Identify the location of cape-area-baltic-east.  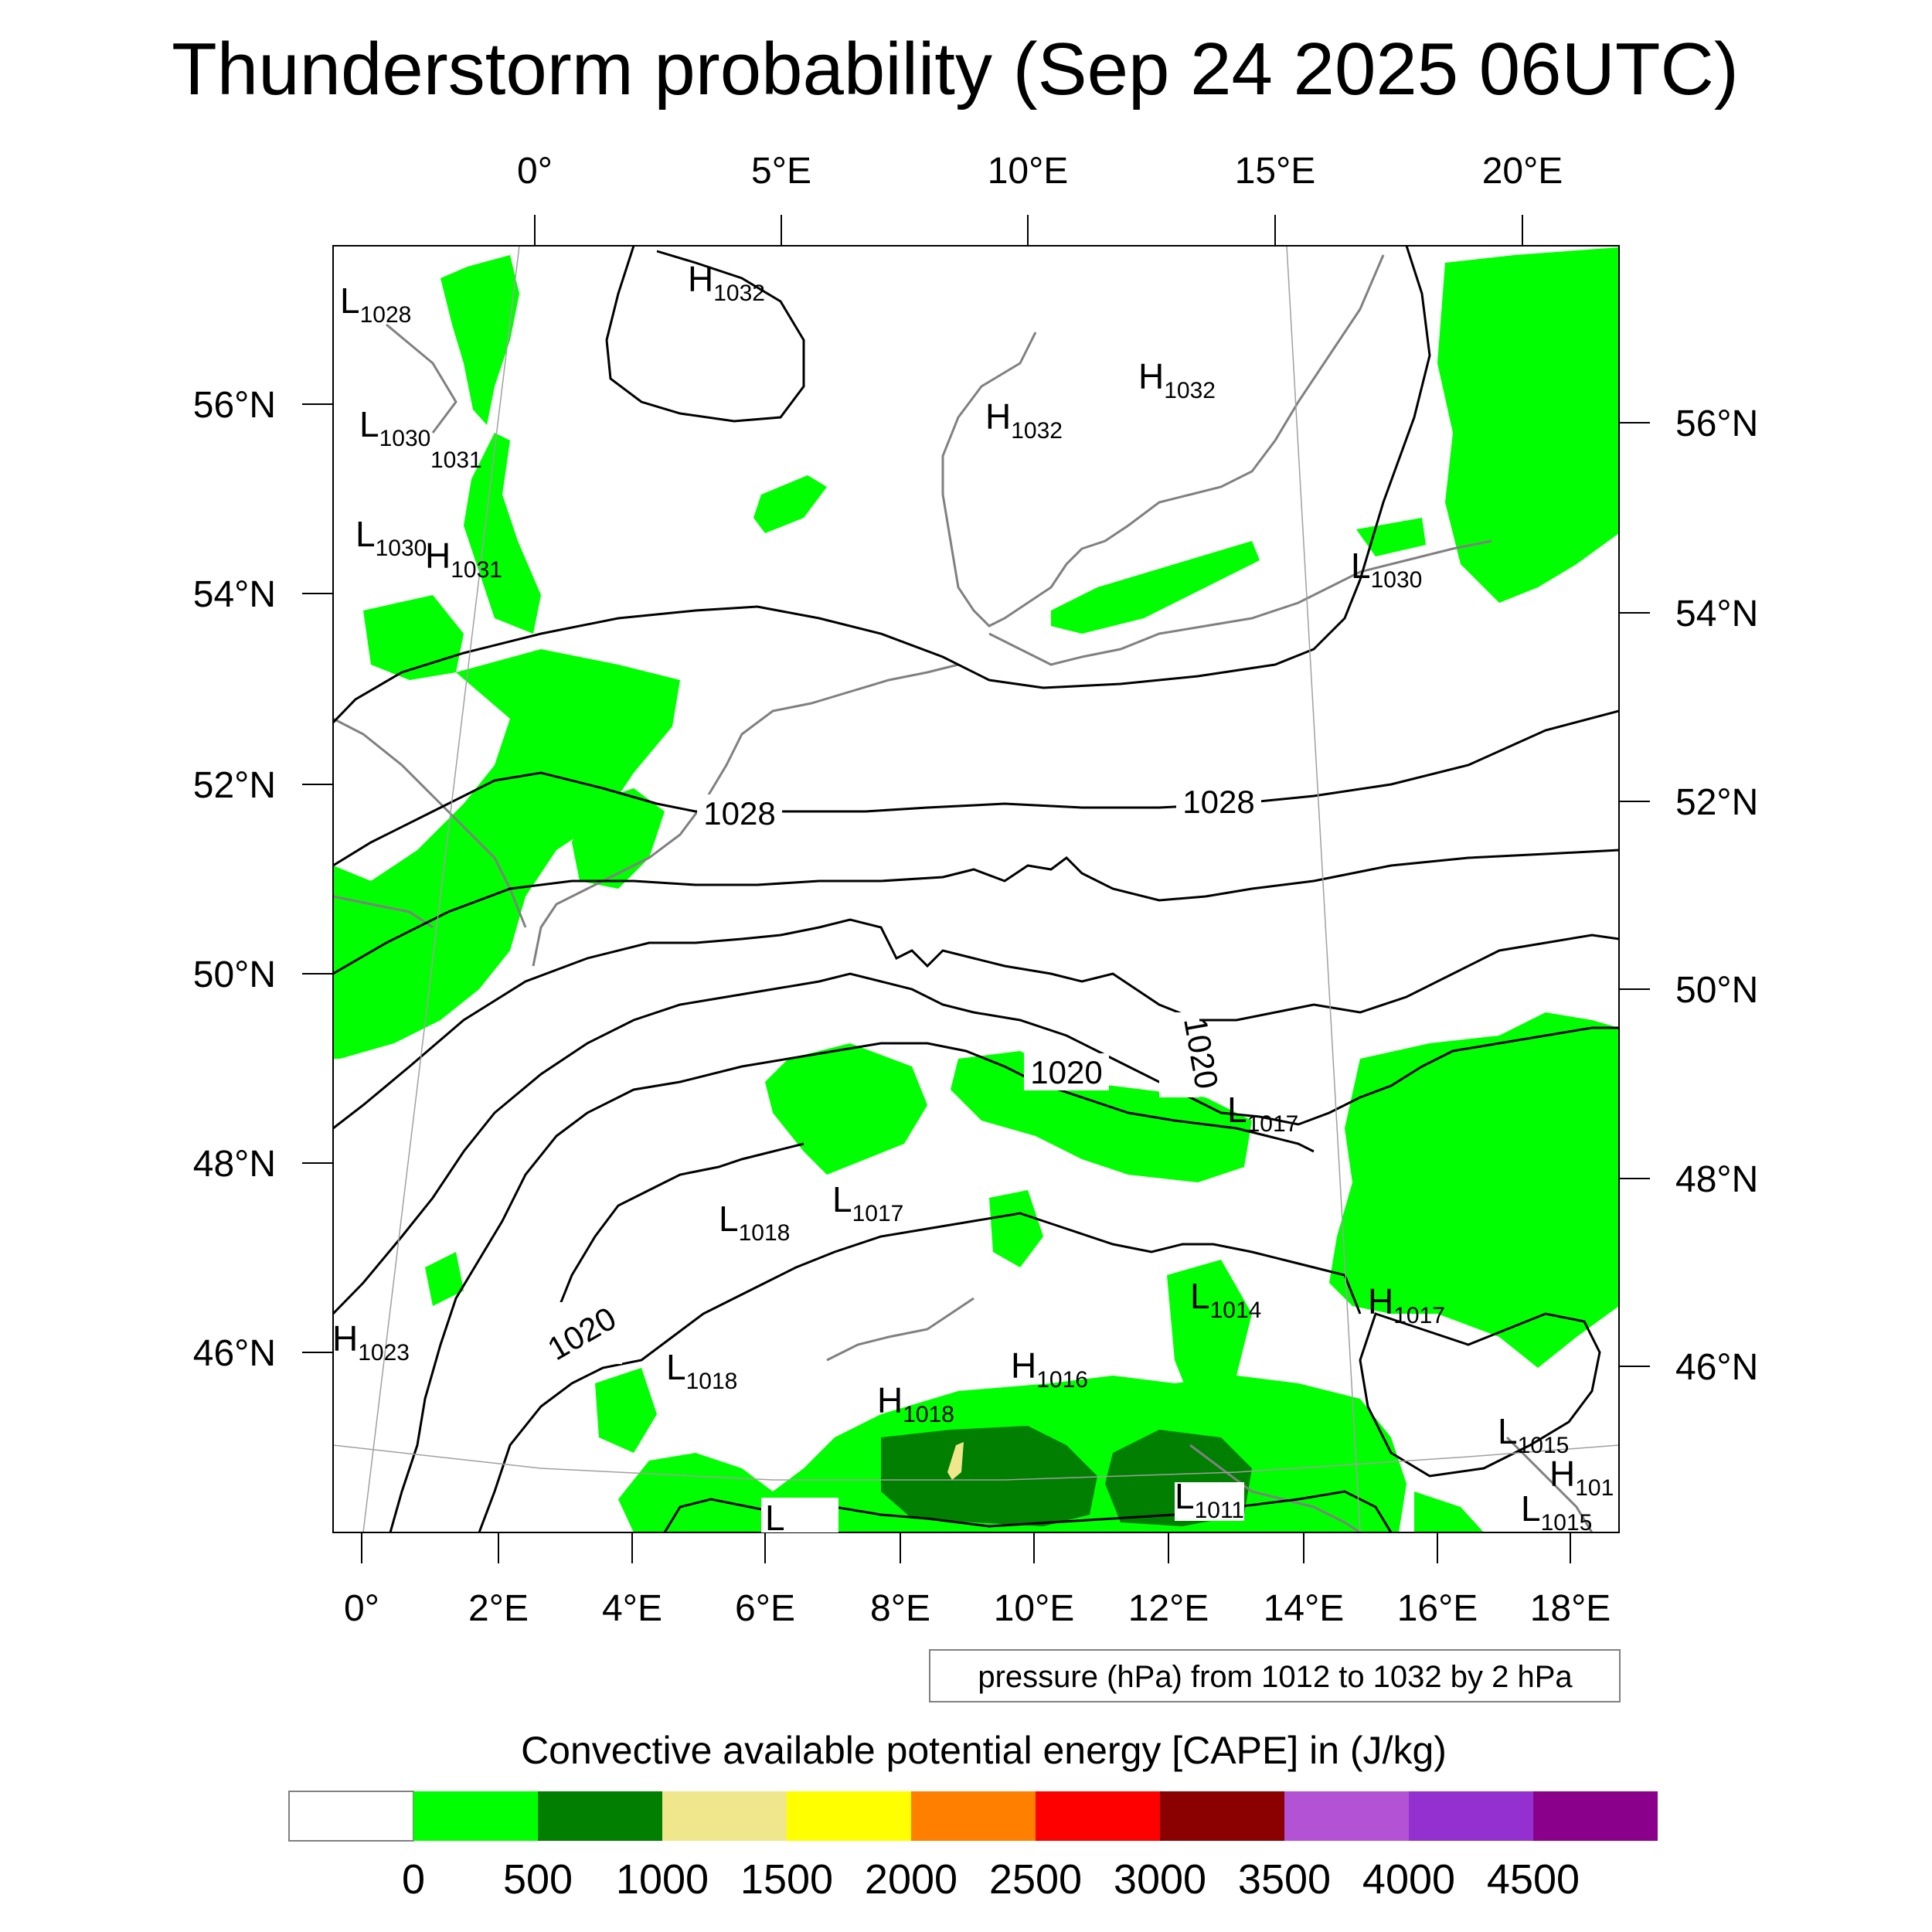
(1391, 537).